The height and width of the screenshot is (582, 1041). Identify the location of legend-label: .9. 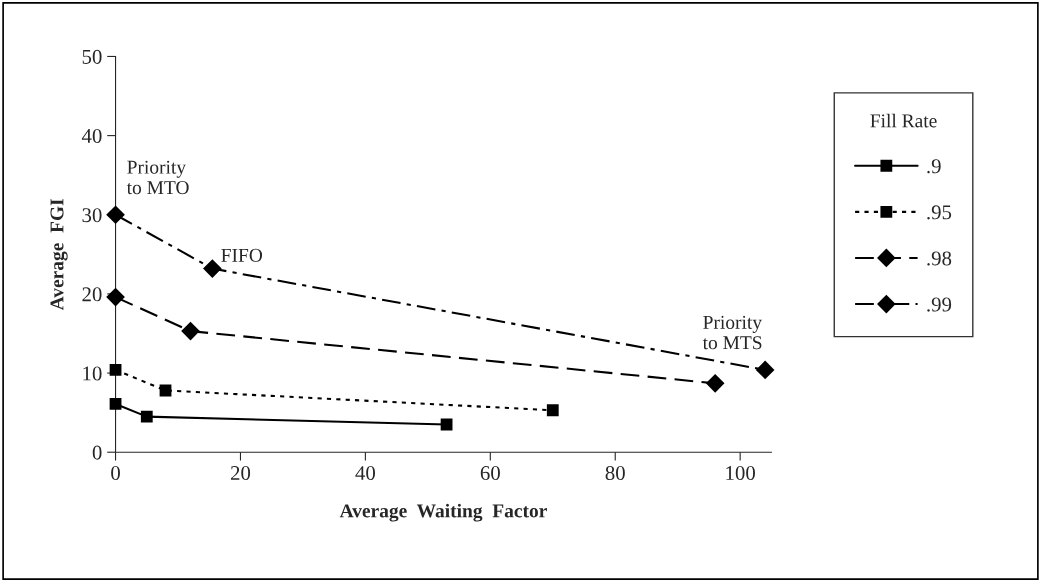
(934, 166).